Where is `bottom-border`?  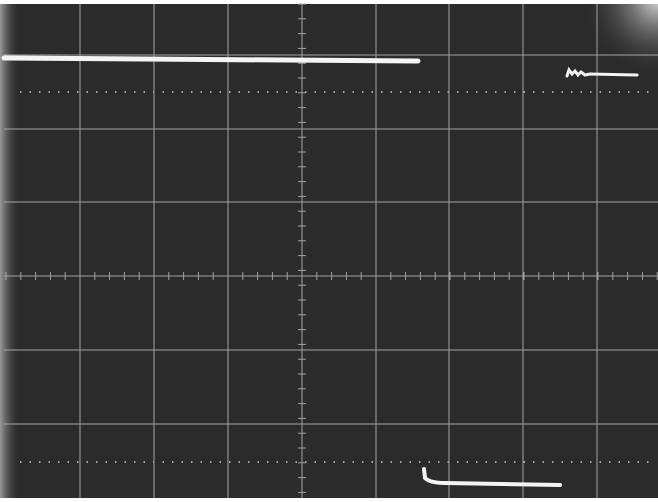 bottom-border is located at coordinates (329, 500).